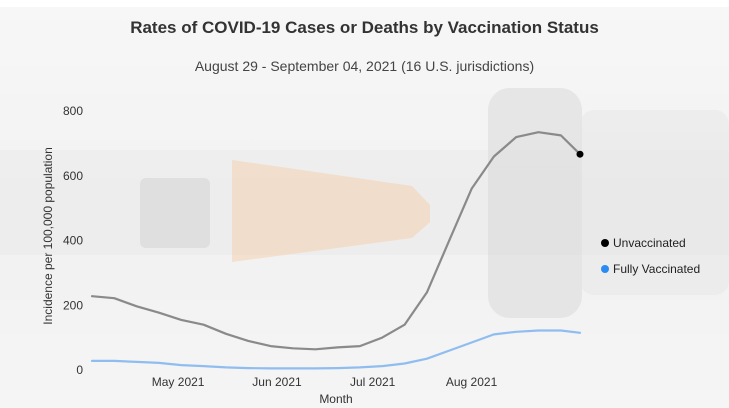 The height and width of the screenshot is (408, 729). I want to click on legend-item-unvaccinated: Unvaccinated, so click(643, 243).